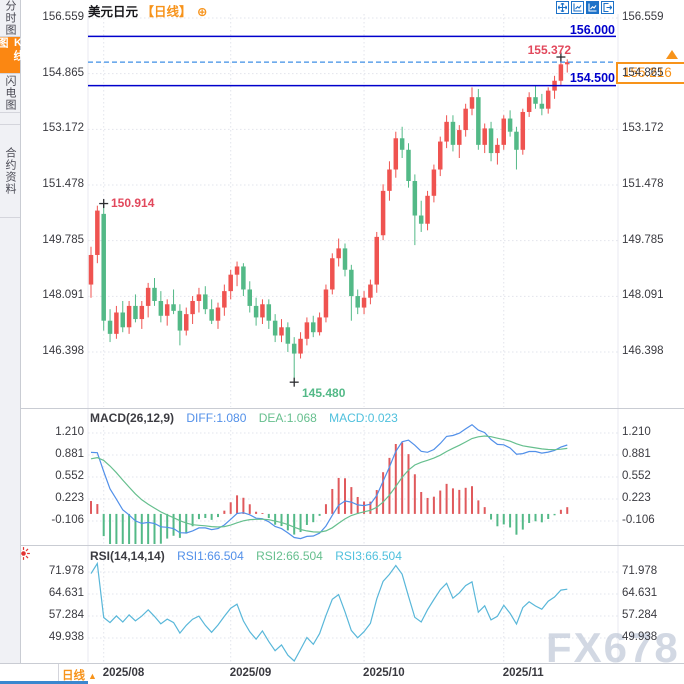  Describe the element at coordinates (672, 54) in the screenshot. I see `price-up-arrow-icon` at that location.